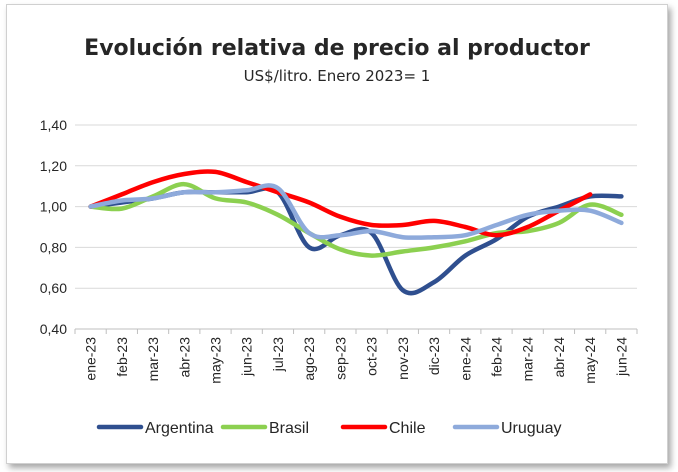 This screenshot has width=678, height=472. Describe the element at coordinates (153, 359) in the screenshot. I see `x-tick-label: mar-23` at that location.